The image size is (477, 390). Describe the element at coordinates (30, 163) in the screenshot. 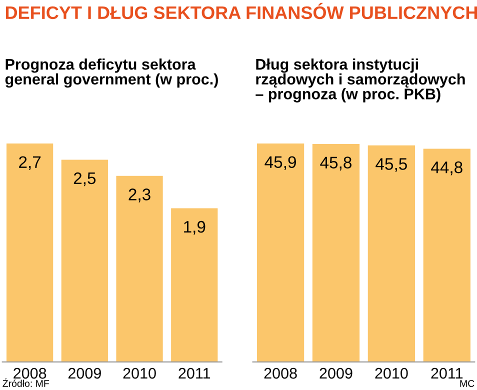

I see `data-label: 2,7` at that location.